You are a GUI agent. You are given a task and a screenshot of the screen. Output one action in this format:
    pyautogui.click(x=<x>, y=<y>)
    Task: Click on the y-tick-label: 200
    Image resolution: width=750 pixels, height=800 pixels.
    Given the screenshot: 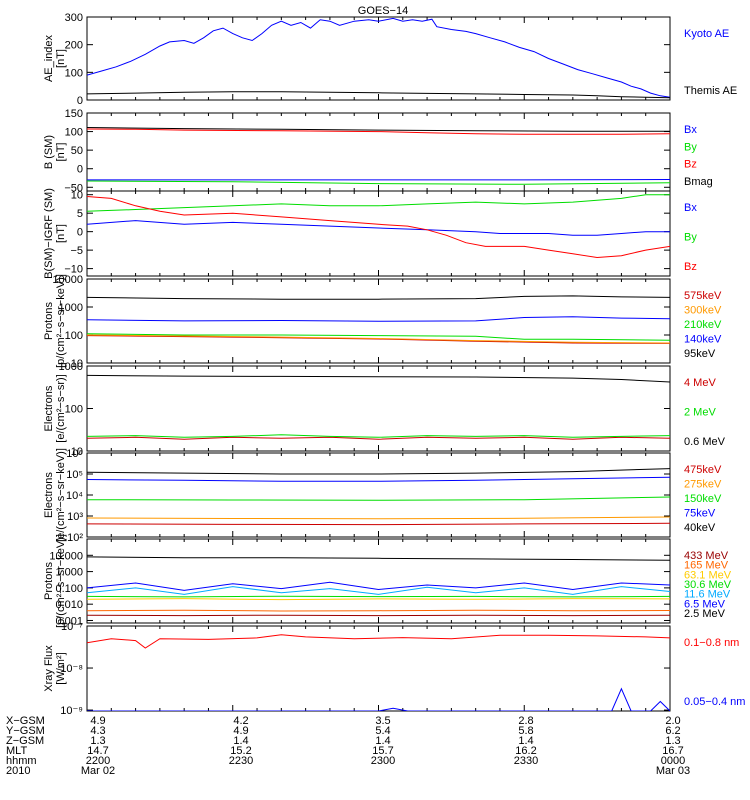 What is the action you would take?
    pyautogui.click(x=74, y=46)
    